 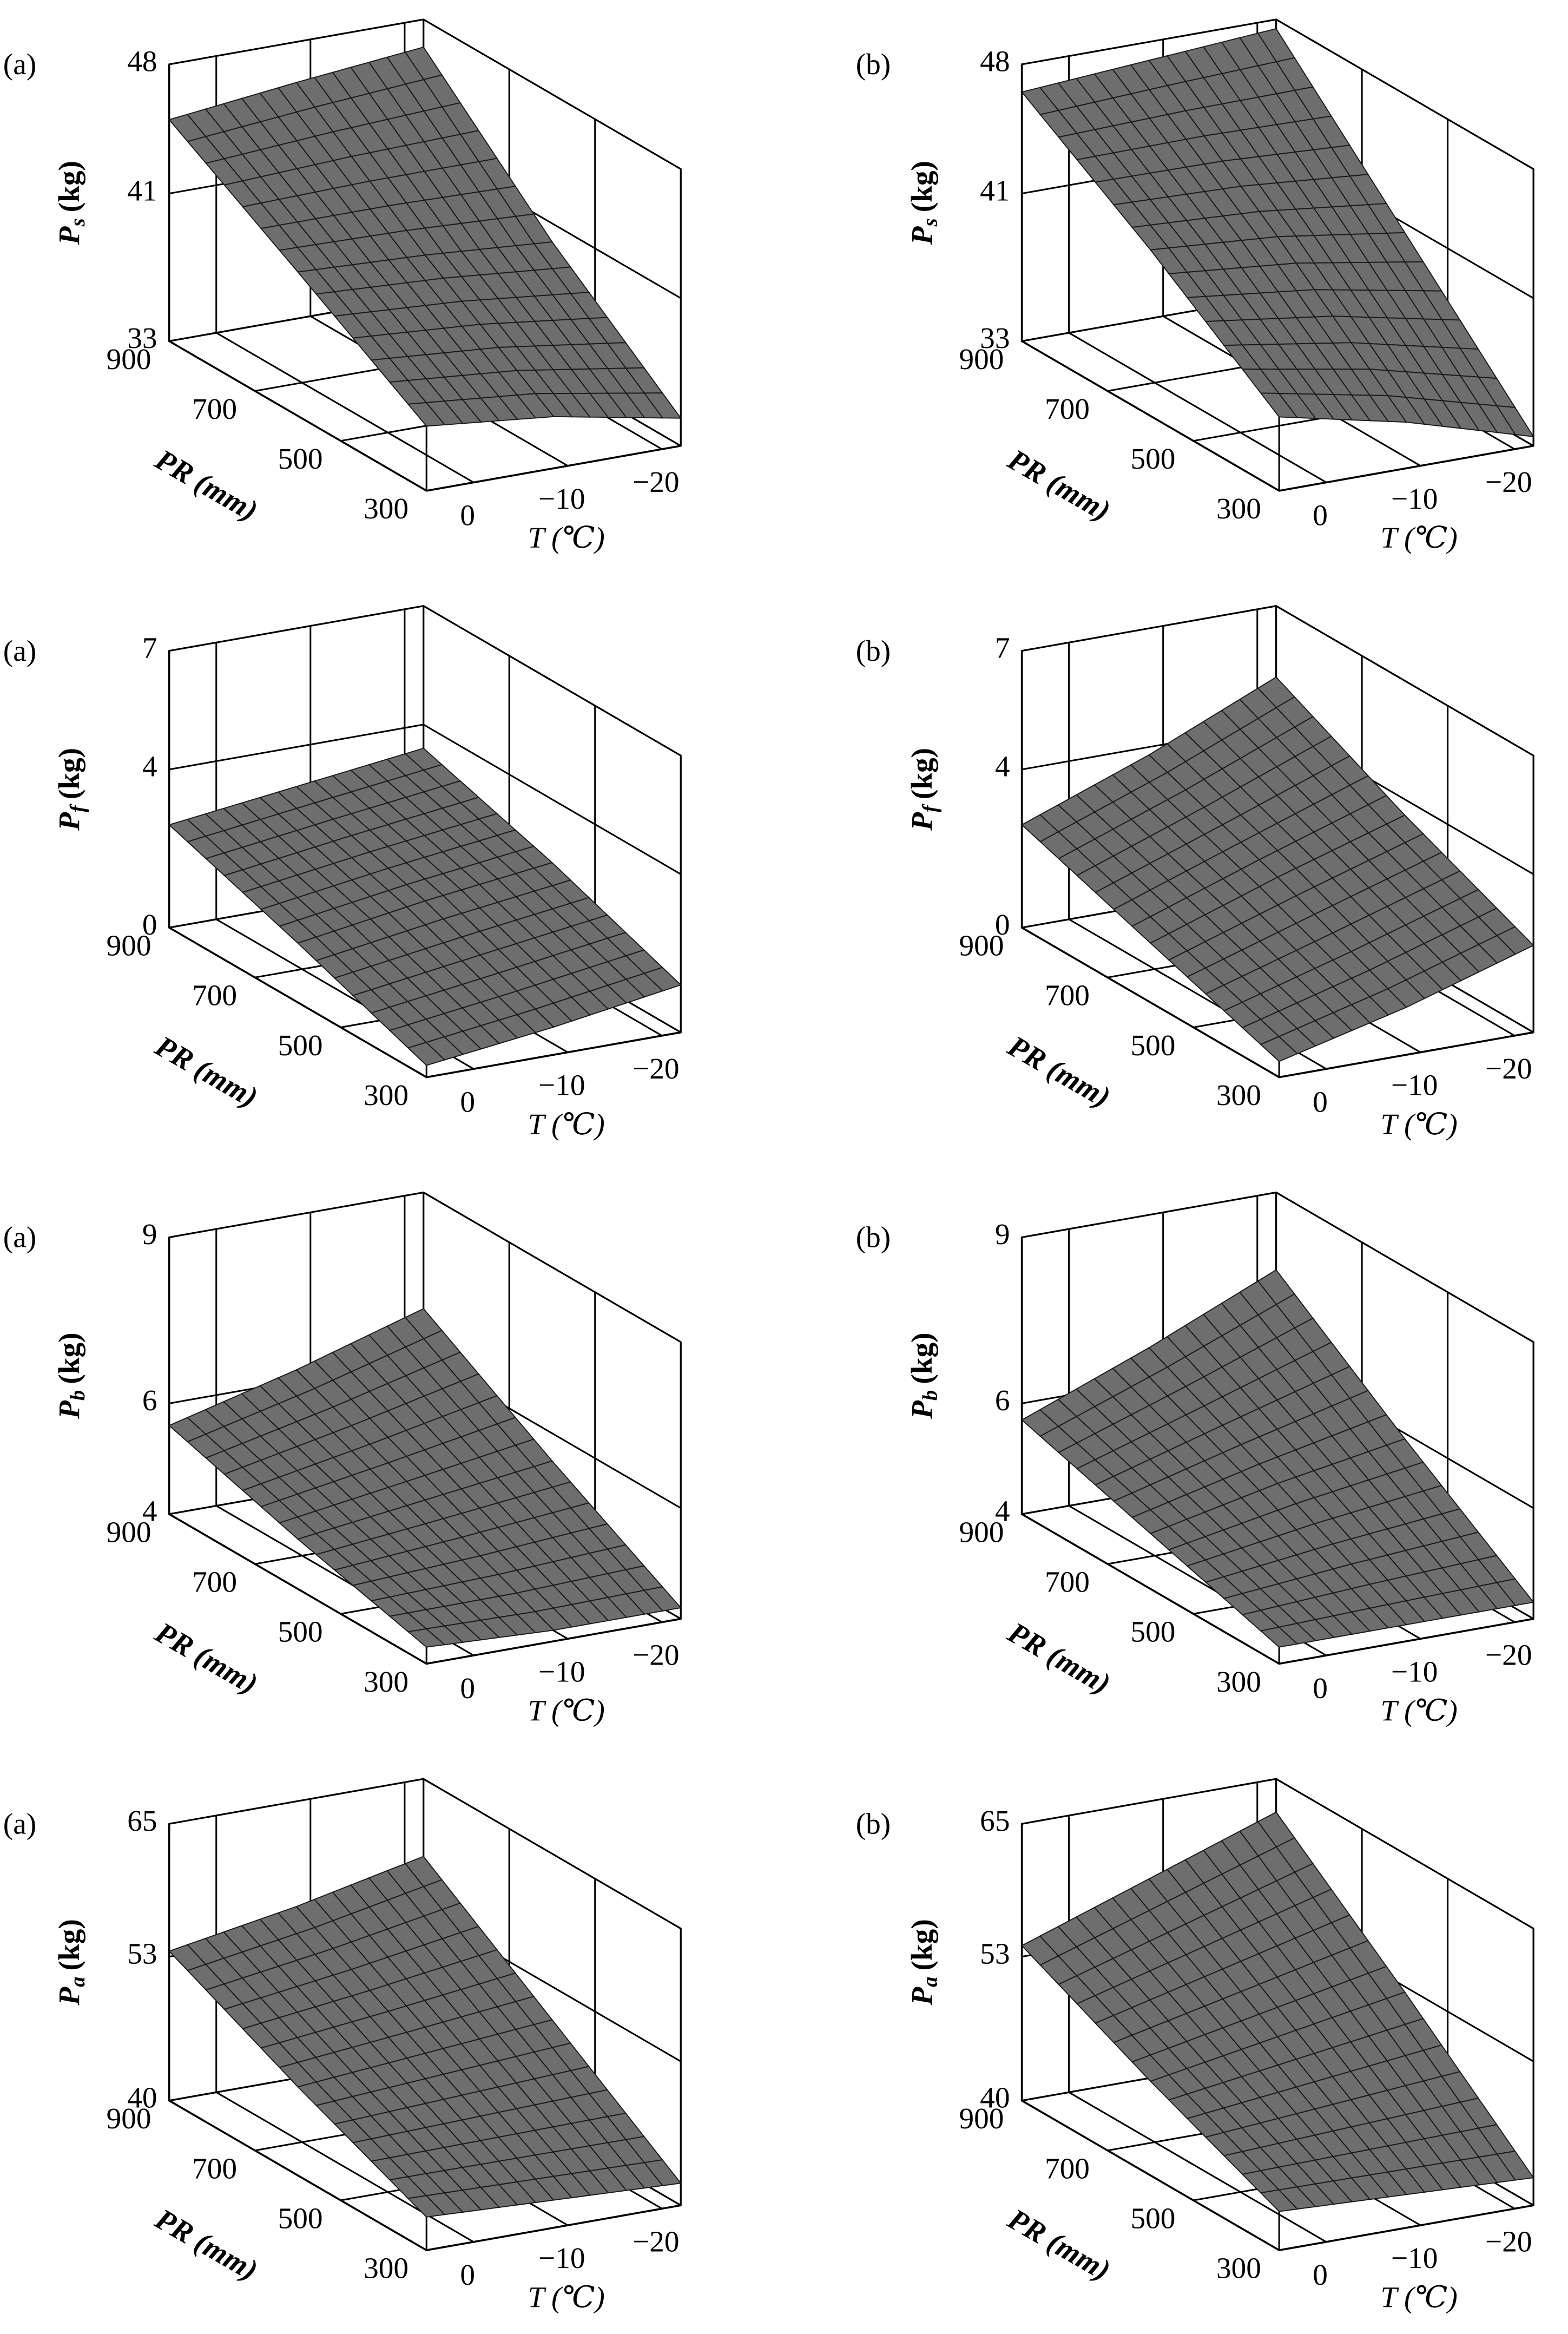 I want to click on z-grid-line, so click(x=425, y=681).